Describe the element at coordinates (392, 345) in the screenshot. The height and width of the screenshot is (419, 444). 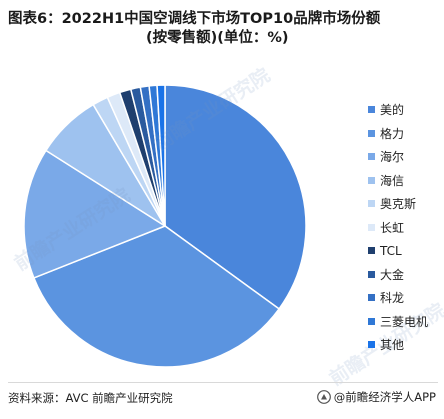
I see `legend-label: 其他` at that location.